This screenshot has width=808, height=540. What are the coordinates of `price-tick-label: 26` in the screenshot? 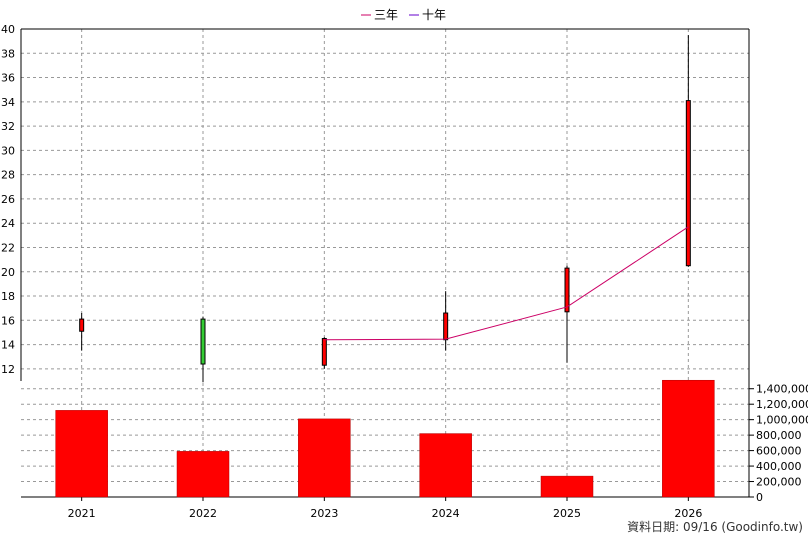 It's located at (8, 199).